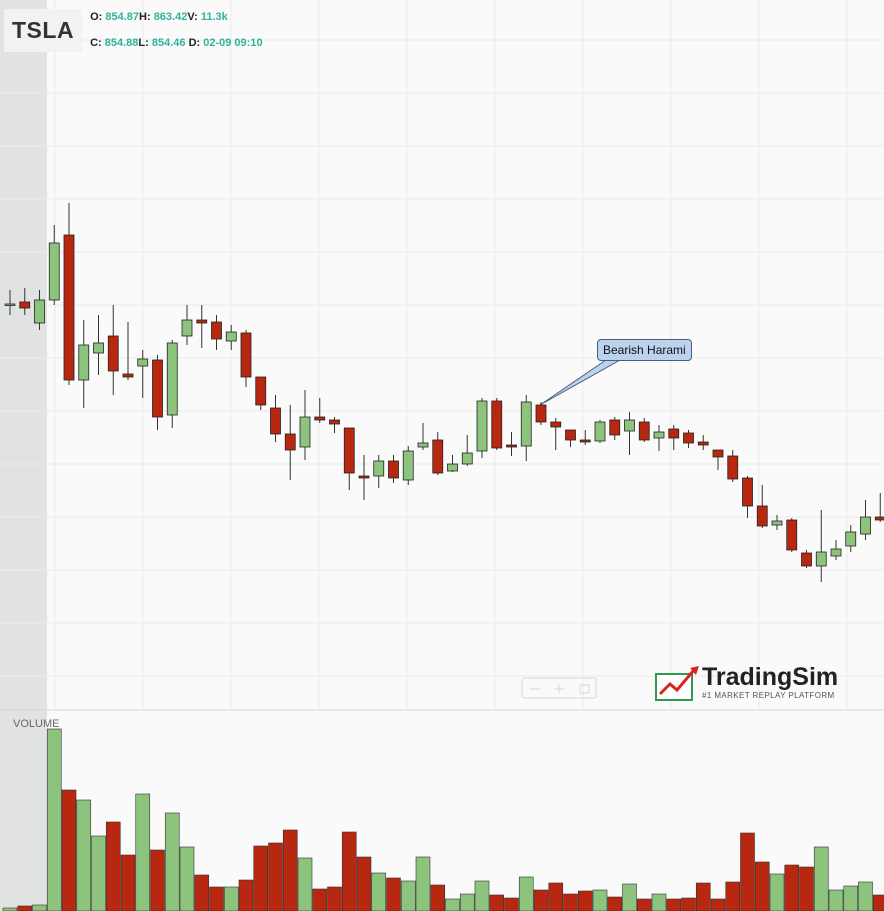 The width and height of the screenshot is (884, 911). I want to click on history-shade, so click(23, 455).